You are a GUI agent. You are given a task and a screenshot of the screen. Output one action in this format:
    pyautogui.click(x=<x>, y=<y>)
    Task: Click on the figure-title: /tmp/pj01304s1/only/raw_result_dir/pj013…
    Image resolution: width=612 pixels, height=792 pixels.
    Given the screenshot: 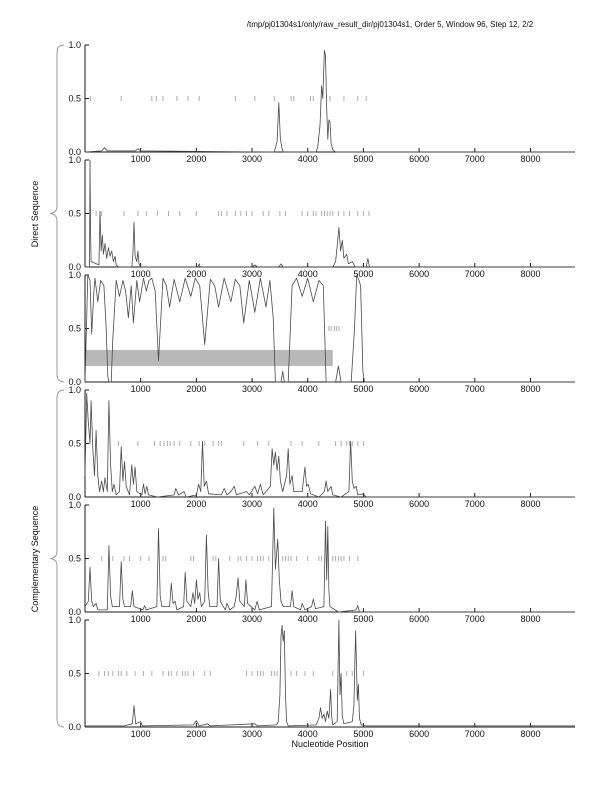 What is the action you would take?
    pyautogui.click(x=390, y=24)
    